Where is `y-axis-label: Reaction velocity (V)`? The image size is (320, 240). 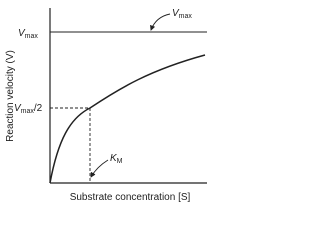
y-axis-label: Reaction velocity (V) is located at coordinates (10, 96).